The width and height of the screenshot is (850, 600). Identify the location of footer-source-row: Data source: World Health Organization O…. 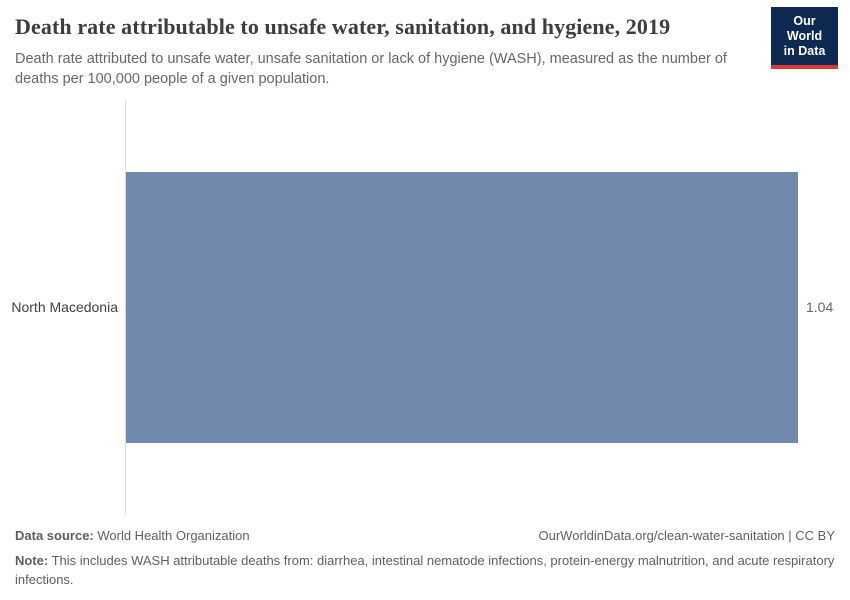
(425, 536).